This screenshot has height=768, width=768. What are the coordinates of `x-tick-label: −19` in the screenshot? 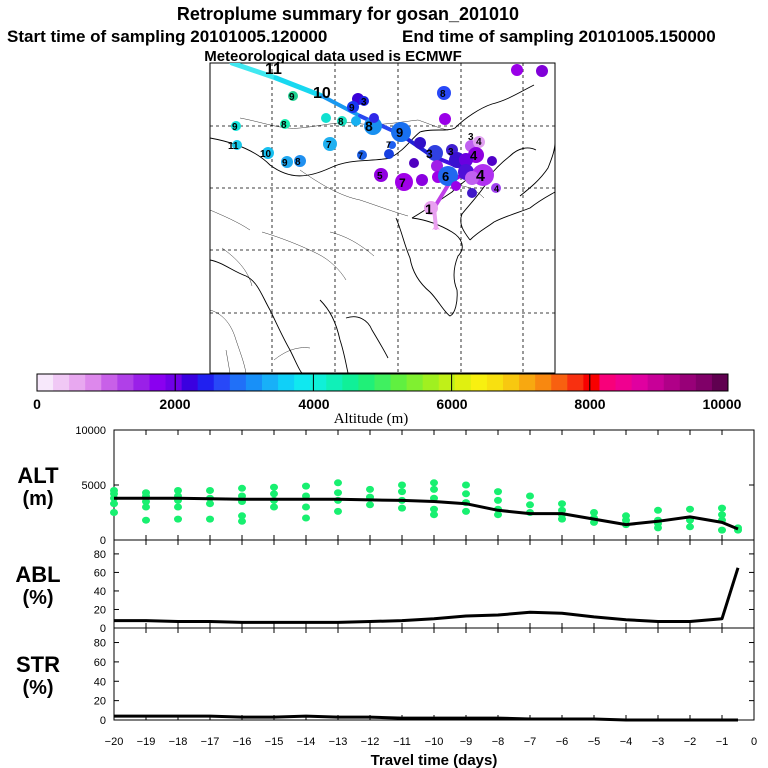 It's located at (146, 742).